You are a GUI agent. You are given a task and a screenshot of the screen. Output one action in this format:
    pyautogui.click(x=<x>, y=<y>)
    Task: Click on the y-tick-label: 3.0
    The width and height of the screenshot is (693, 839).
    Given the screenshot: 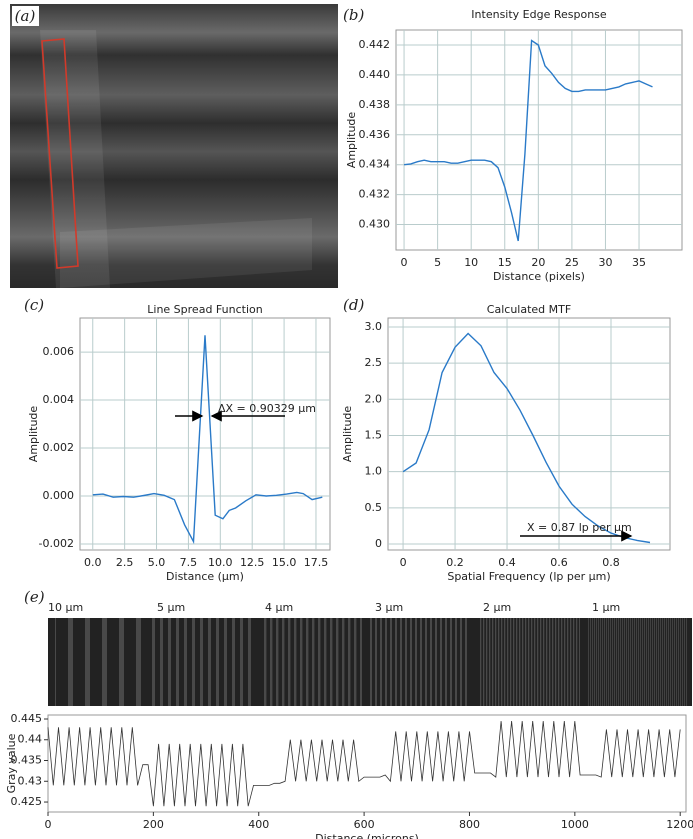 What is the action you would take?
    pyautogui.click(x=374, y=326)
    